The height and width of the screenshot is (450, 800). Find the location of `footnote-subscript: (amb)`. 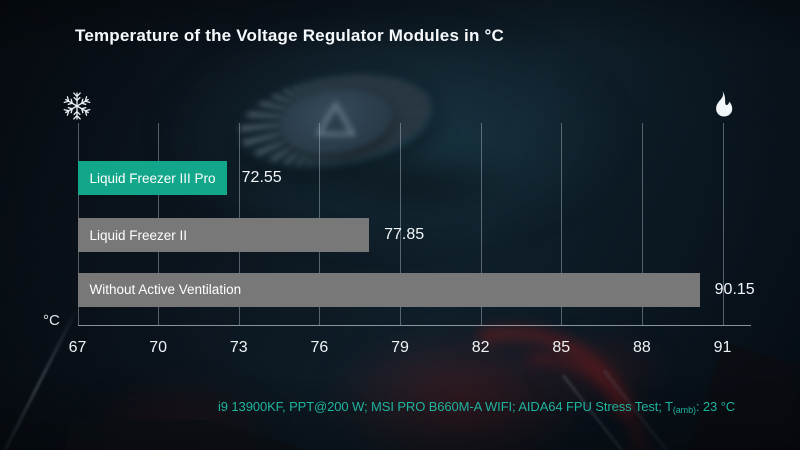

footnote-subscript: (amb) is located at coordinates (684, 410).